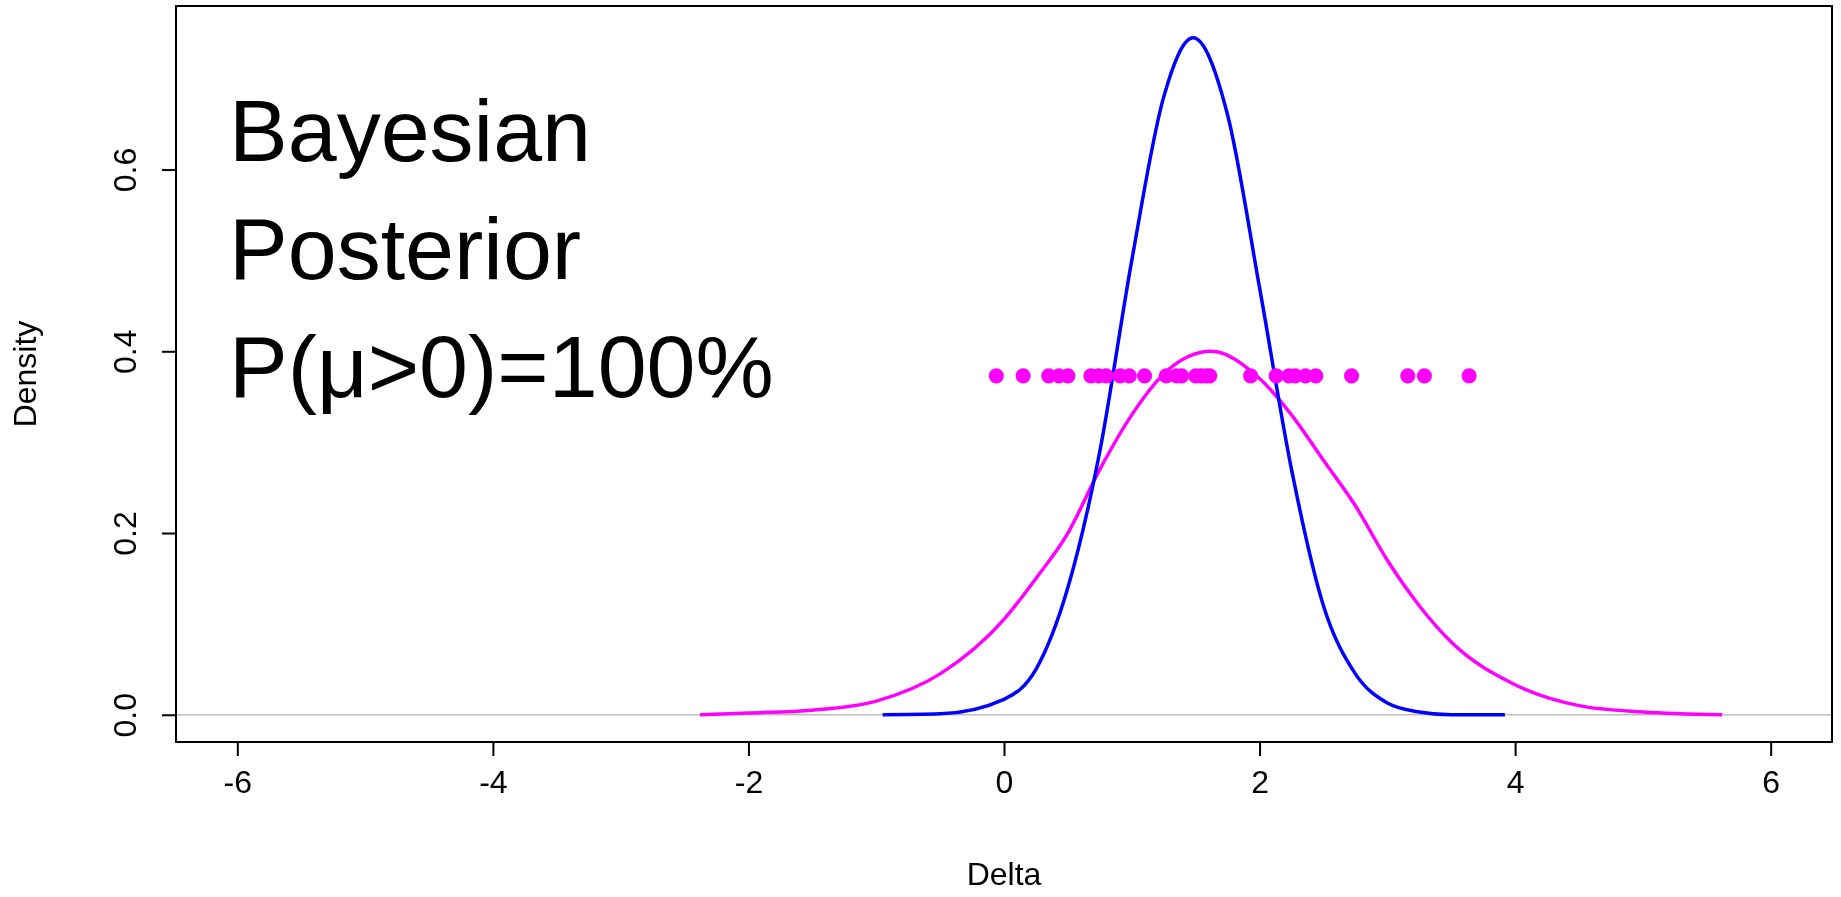 The width and height of the screenshot is (1841, 897). What do you see at coordinates (1515, 781) in the screenshot?
I see `x-tick-label: 4` at bounding box center [1515, 781].